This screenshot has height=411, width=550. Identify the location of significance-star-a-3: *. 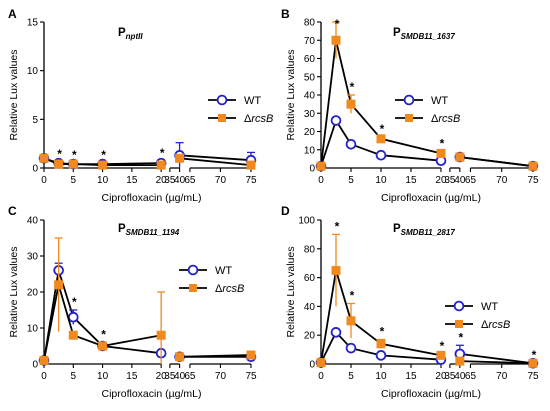
(162, 153).